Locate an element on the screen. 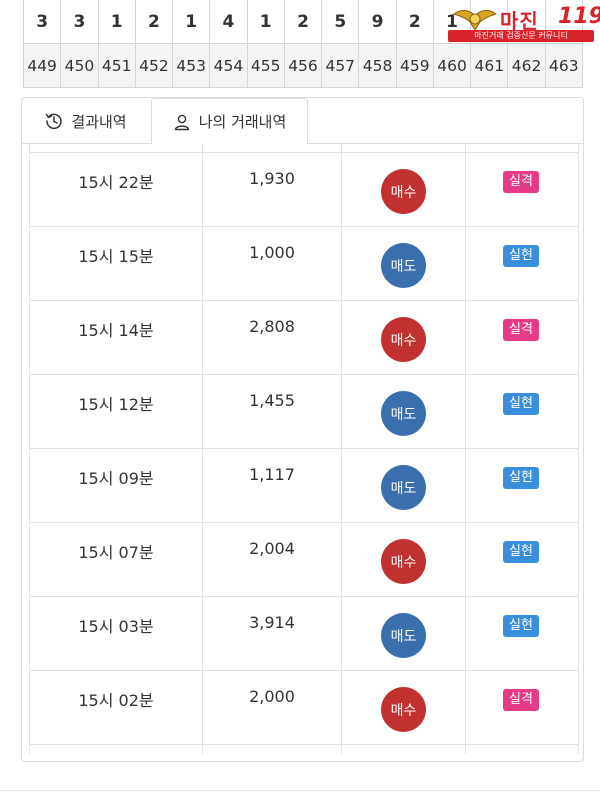  tab-label: 나의 거래내역 is located at coordinates (242, 122).